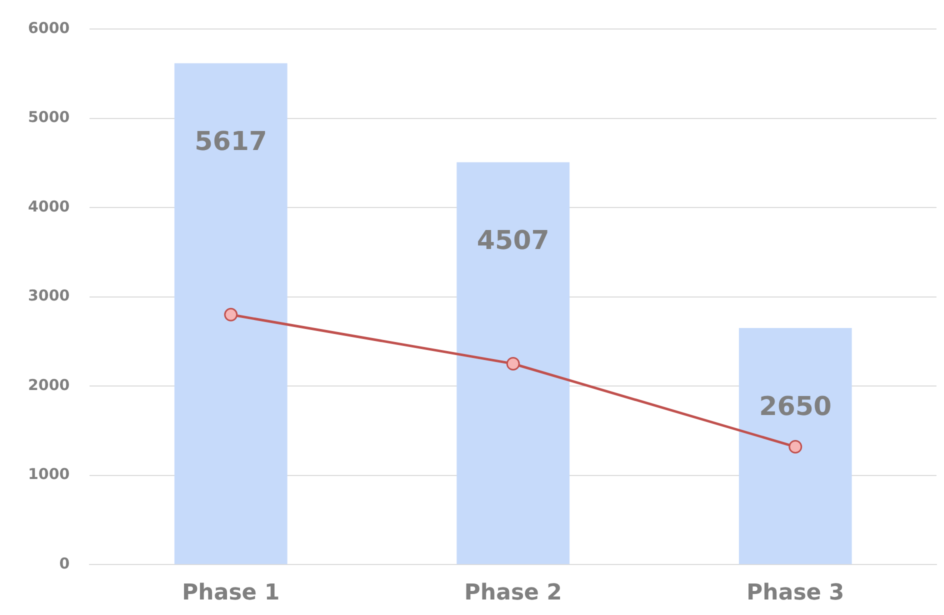 The width and height of the screenshot is (944, 615). Describe the element at coordinates (231, 141) in the screenshot. I see `data-label: 5617` at that location.